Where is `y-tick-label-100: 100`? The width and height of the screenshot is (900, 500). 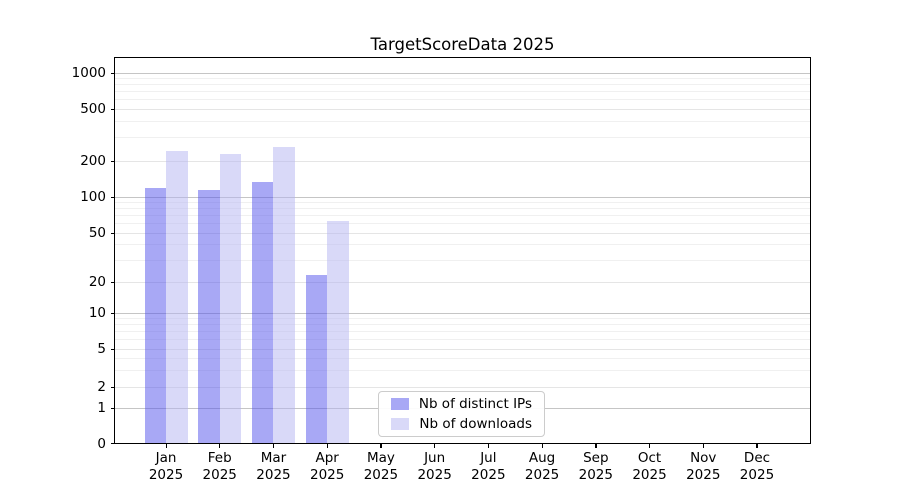 y-tick-label-100: 100 is located at coordinates (93, 197).